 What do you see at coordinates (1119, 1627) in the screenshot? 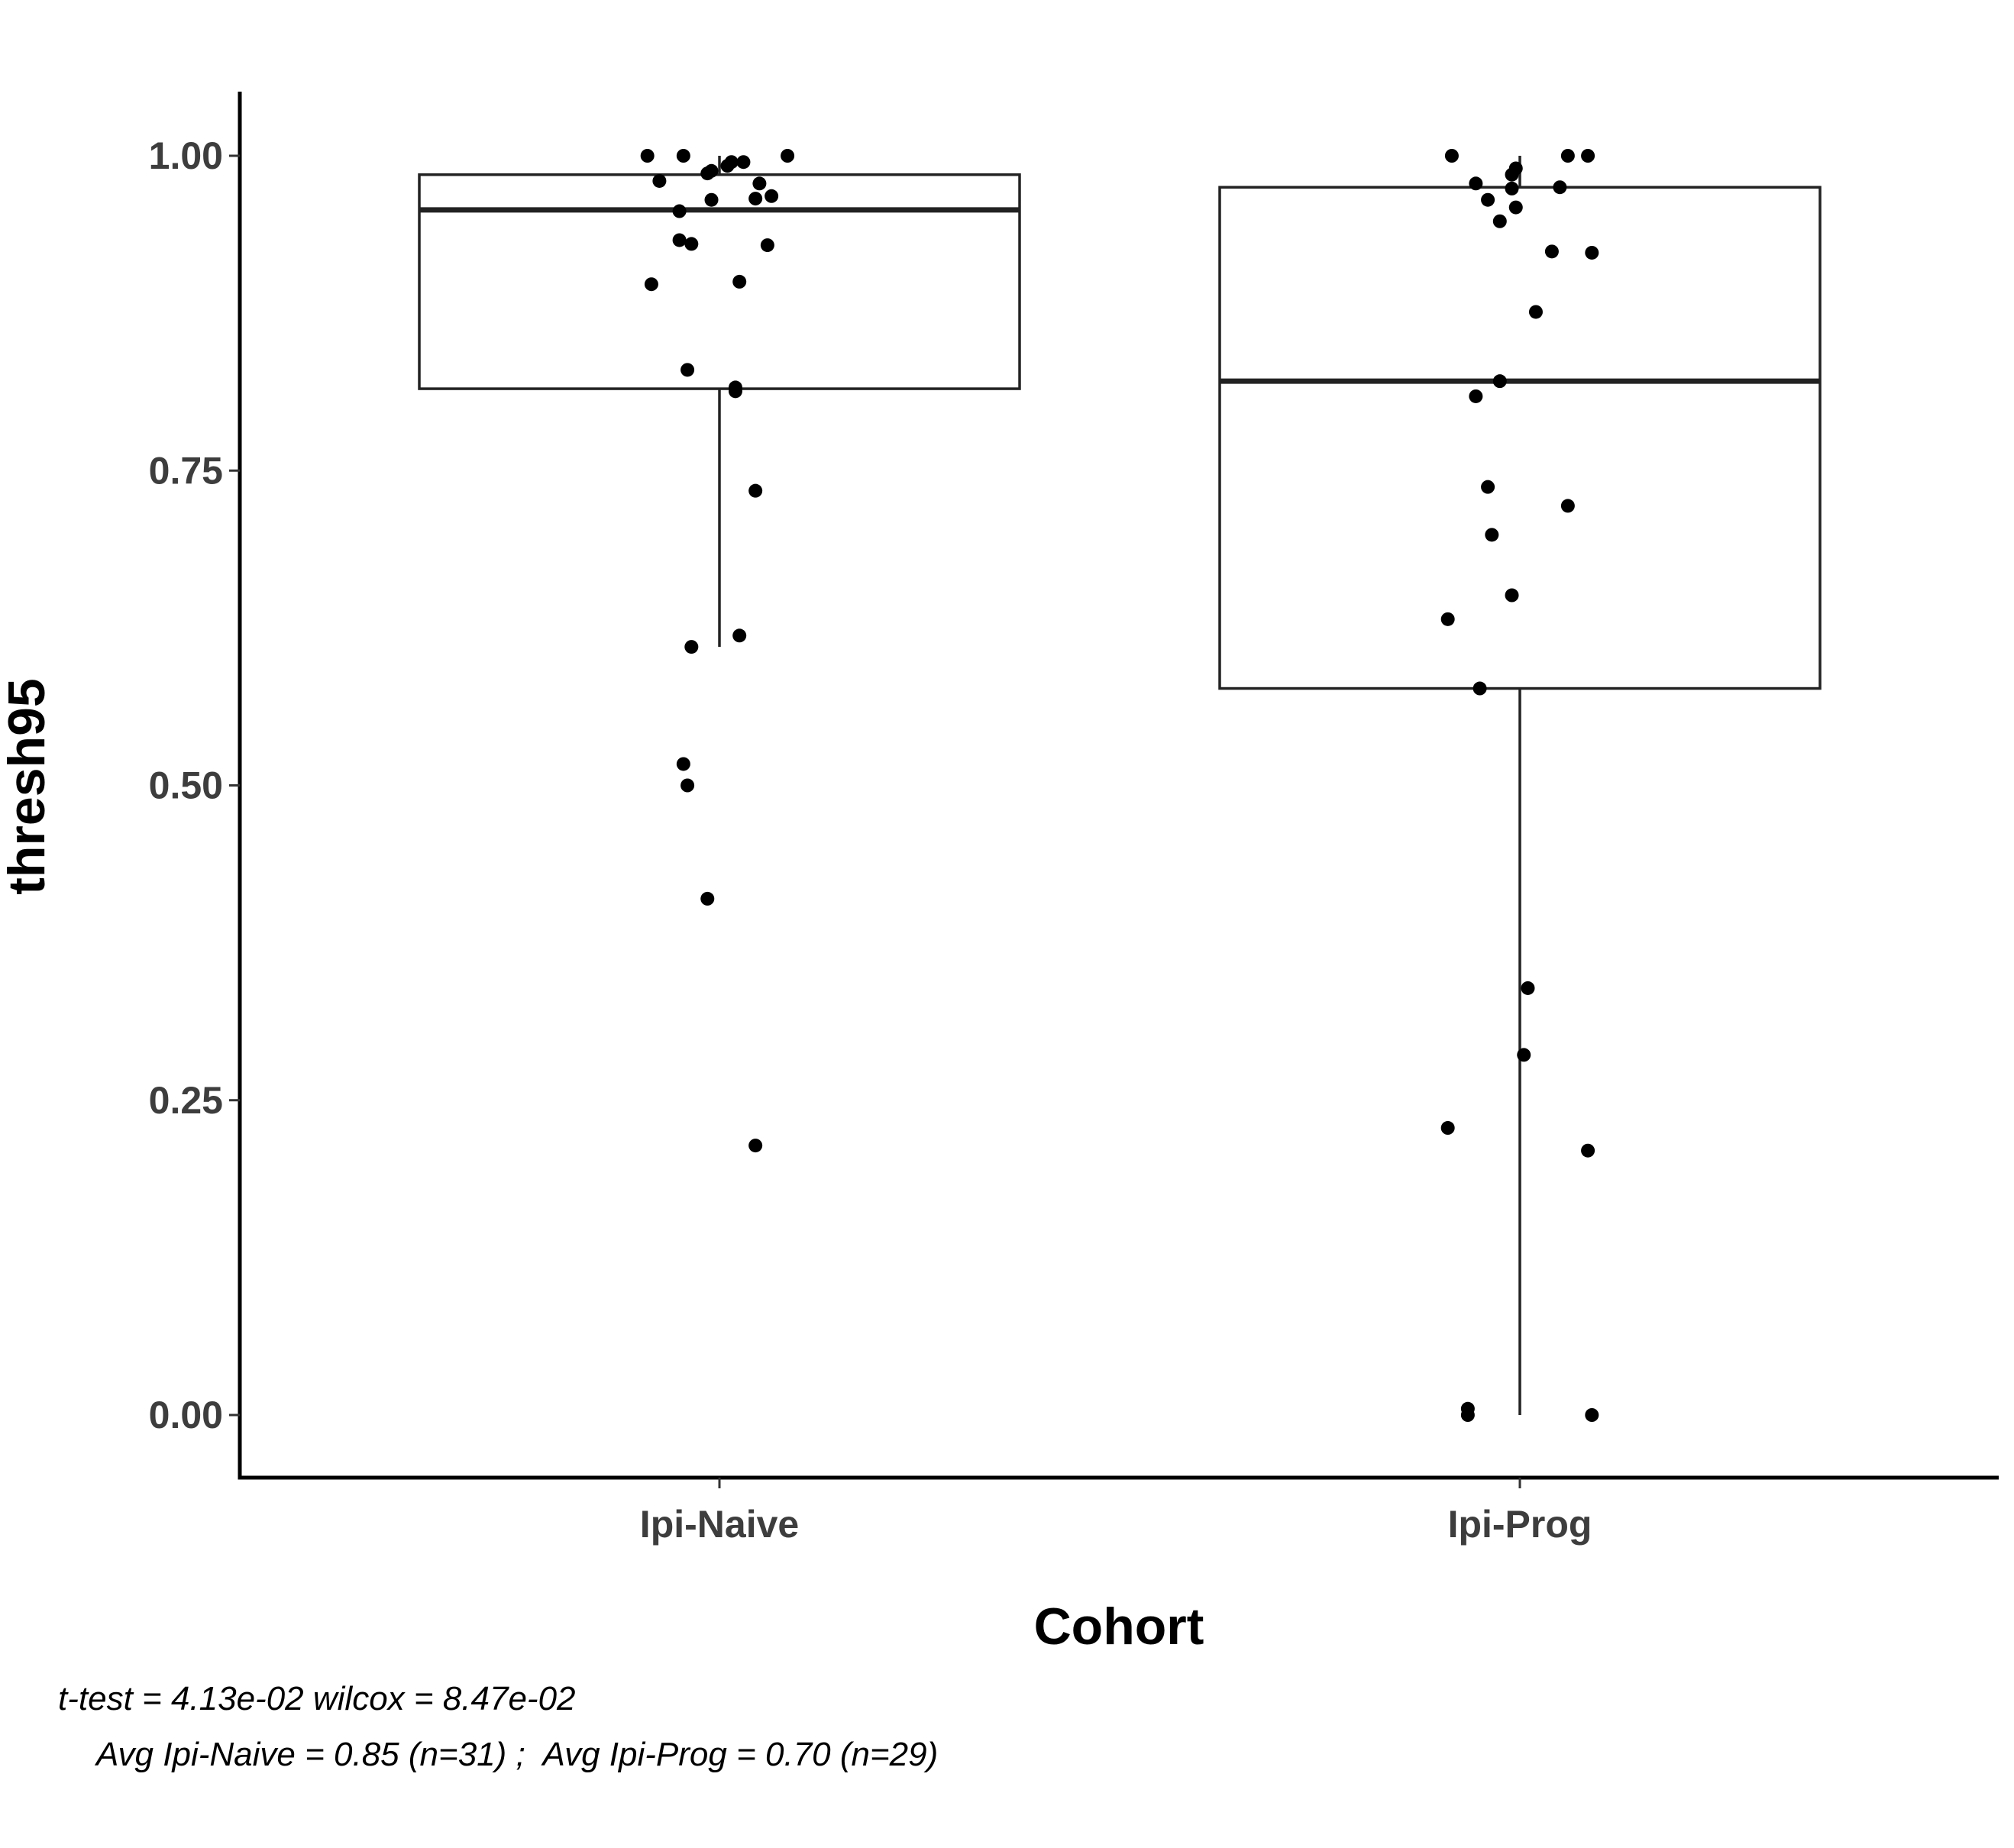
I see `x-axis-title: Cohort` at bounding box center [1119, 1627].